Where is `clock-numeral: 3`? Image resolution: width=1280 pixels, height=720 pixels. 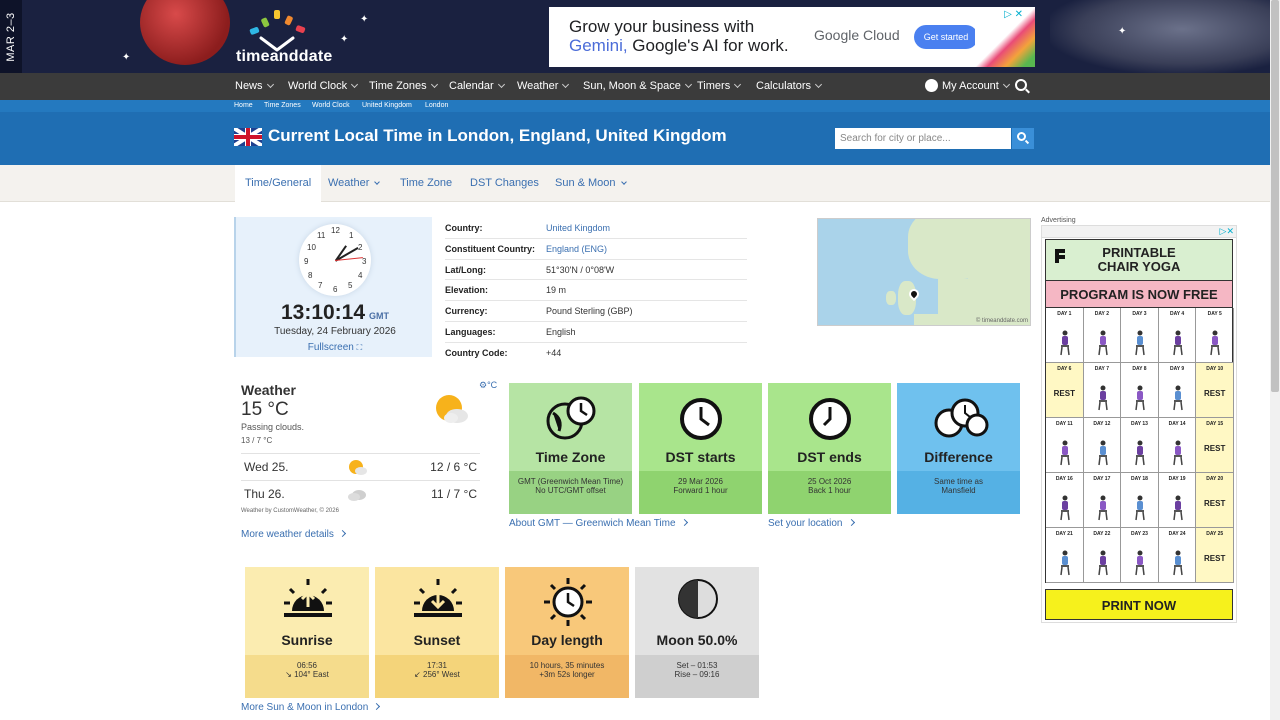
clock-numeral: 3 is located at coordinates (364, 261).